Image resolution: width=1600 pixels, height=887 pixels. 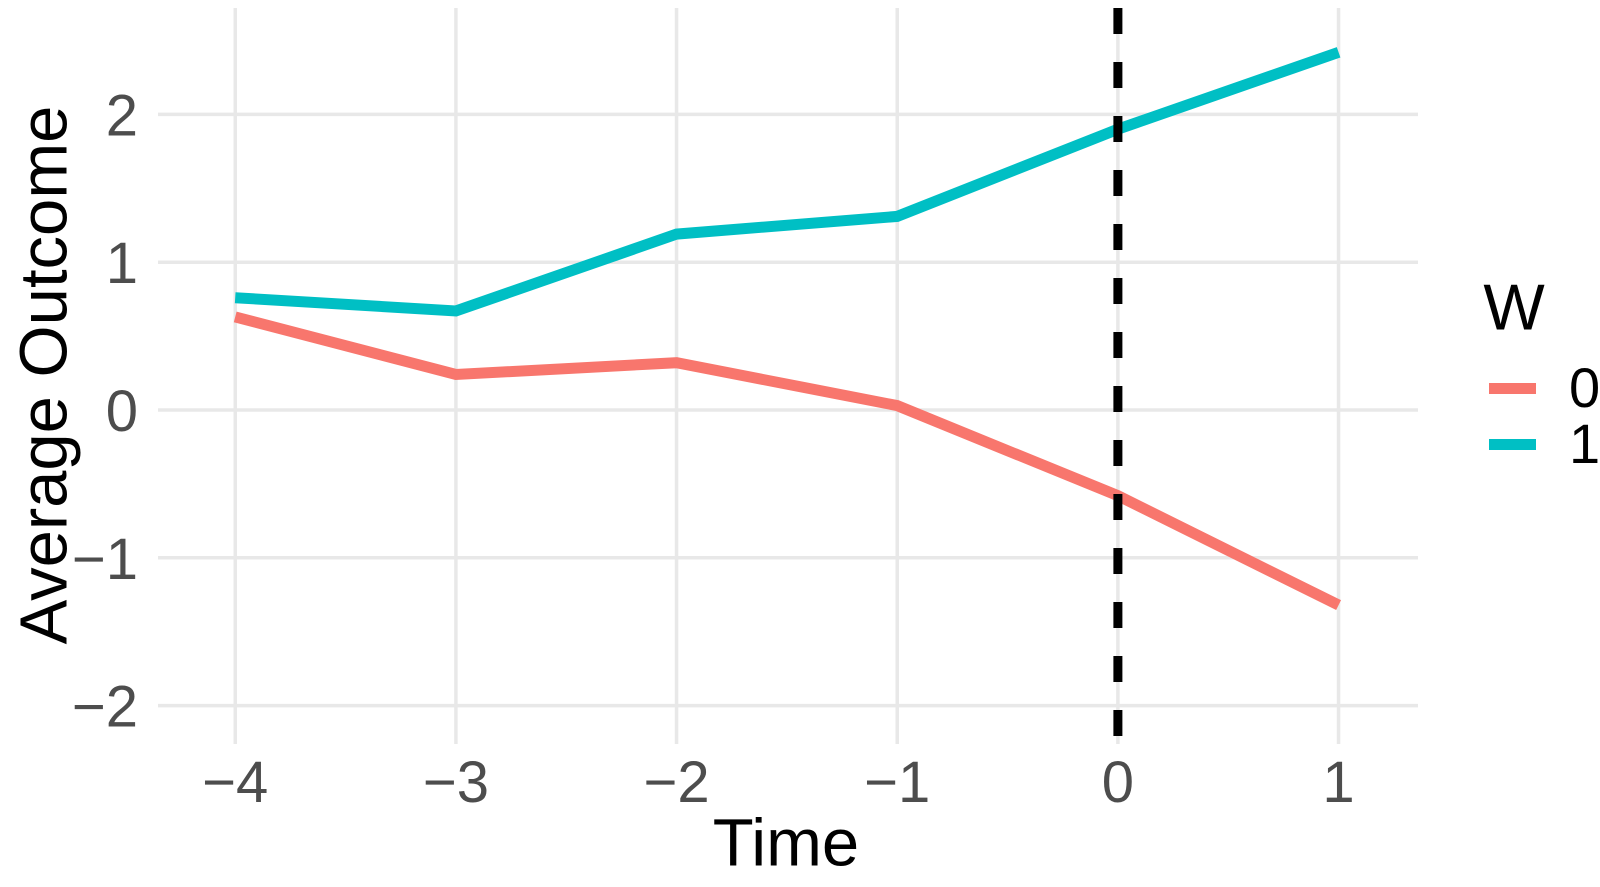 What do you see at coordinates (105, 707) in the screenshot?
I see `y-tick-label: −2` at bounding box center [105, 707].